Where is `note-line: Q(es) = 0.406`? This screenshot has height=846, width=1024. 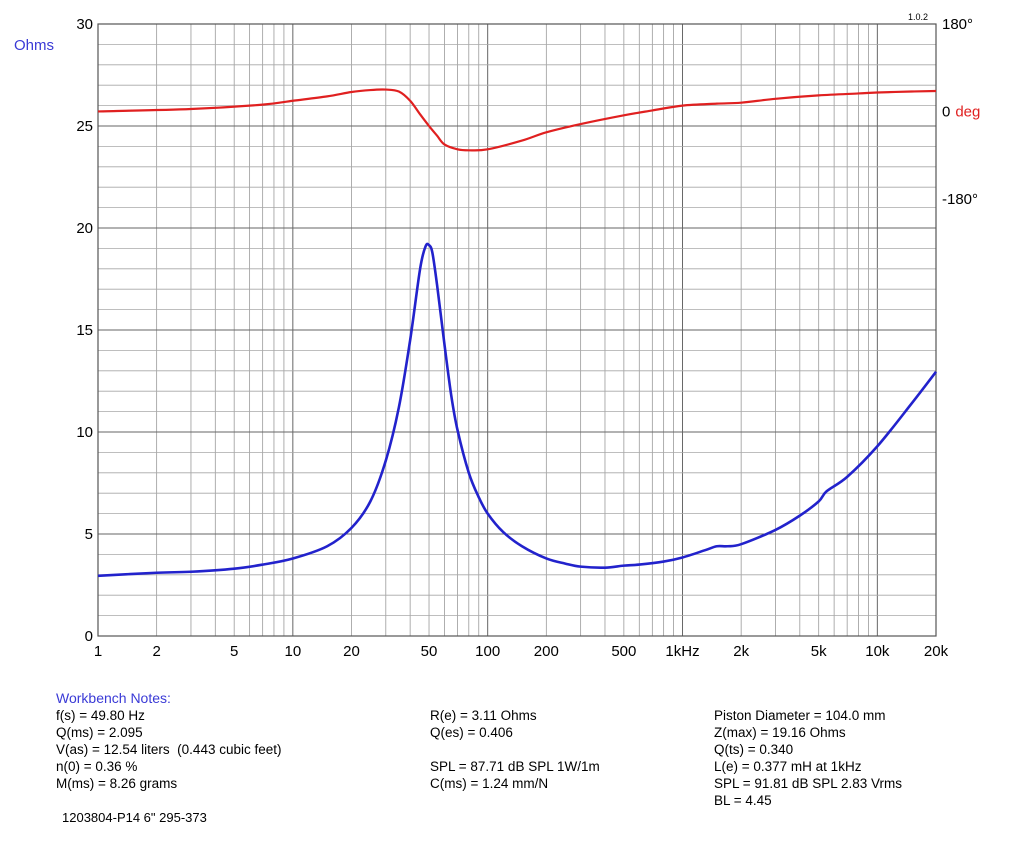 note-line: Q(es) = 0.406 is located at coordinates (471, 732).